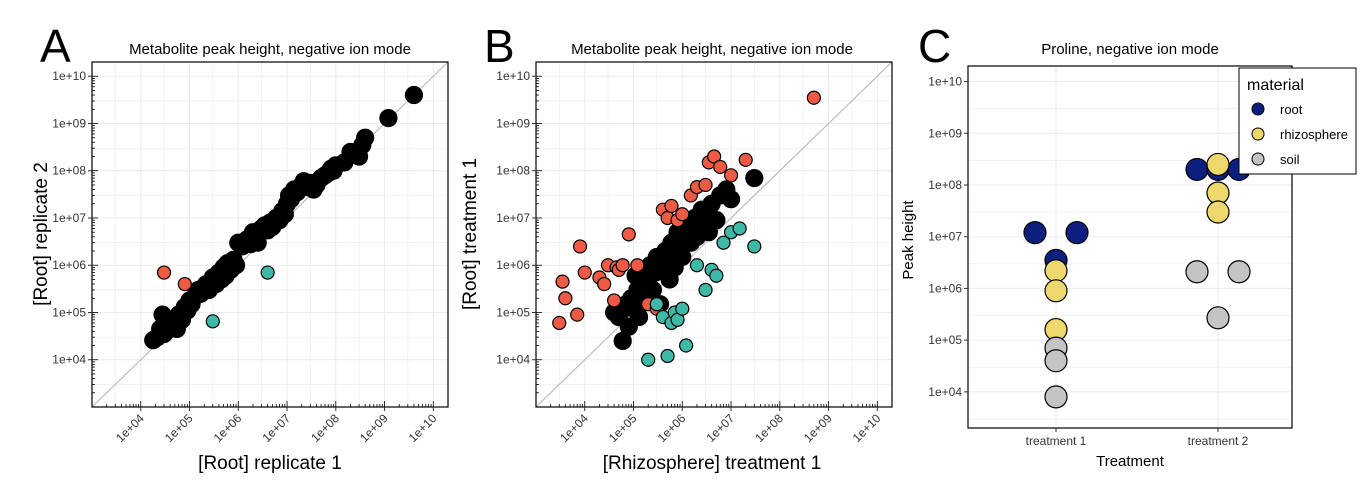 The image size is (1362, 494). Describe the element at coordinates (686, 228) in the screenshot. I see `panel-b-points` at that location.